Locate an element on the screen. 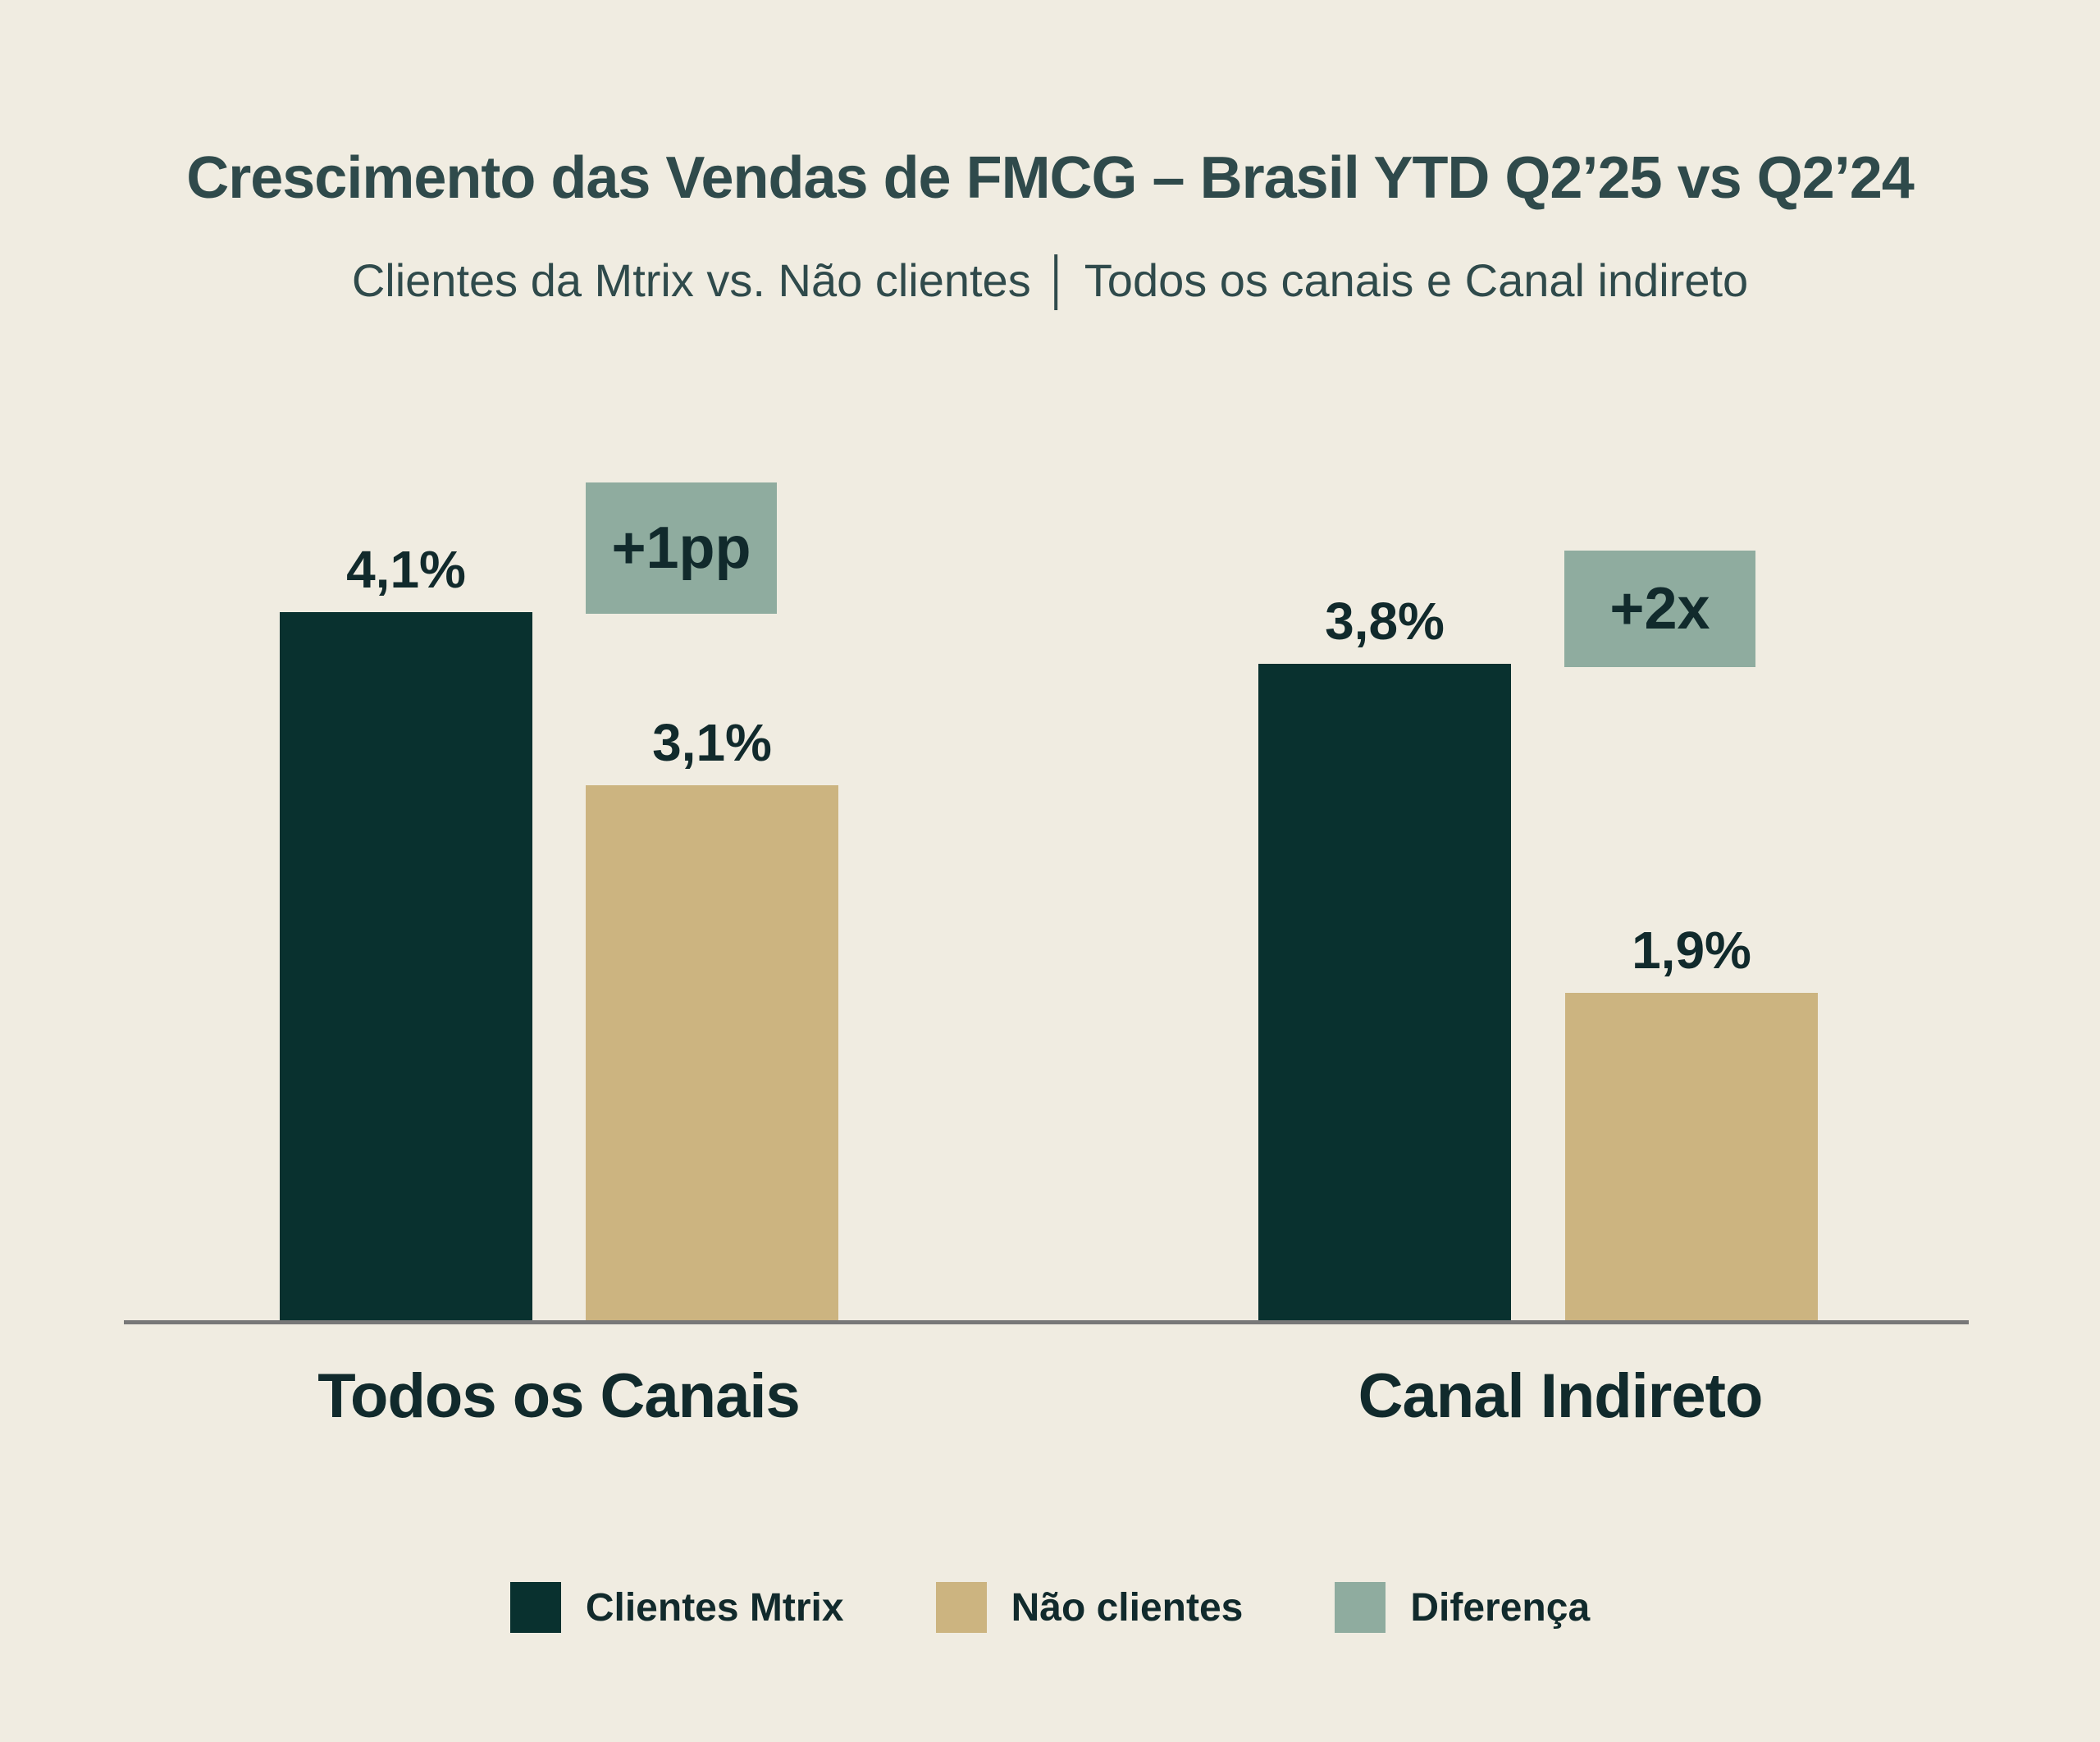 This screenshot has width=2100, height=1742. difference-badge-label: +1pp is located at coordinates (681, 548).